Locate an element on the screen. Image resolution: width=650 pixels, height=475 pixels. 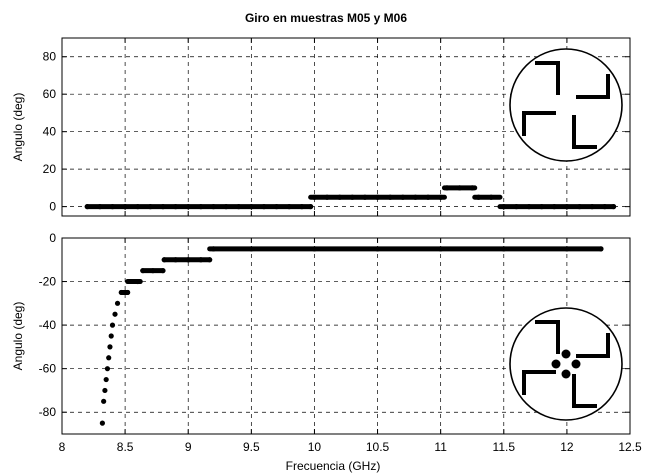
y-tick-label: -20 is located at coordinates (48, 282).